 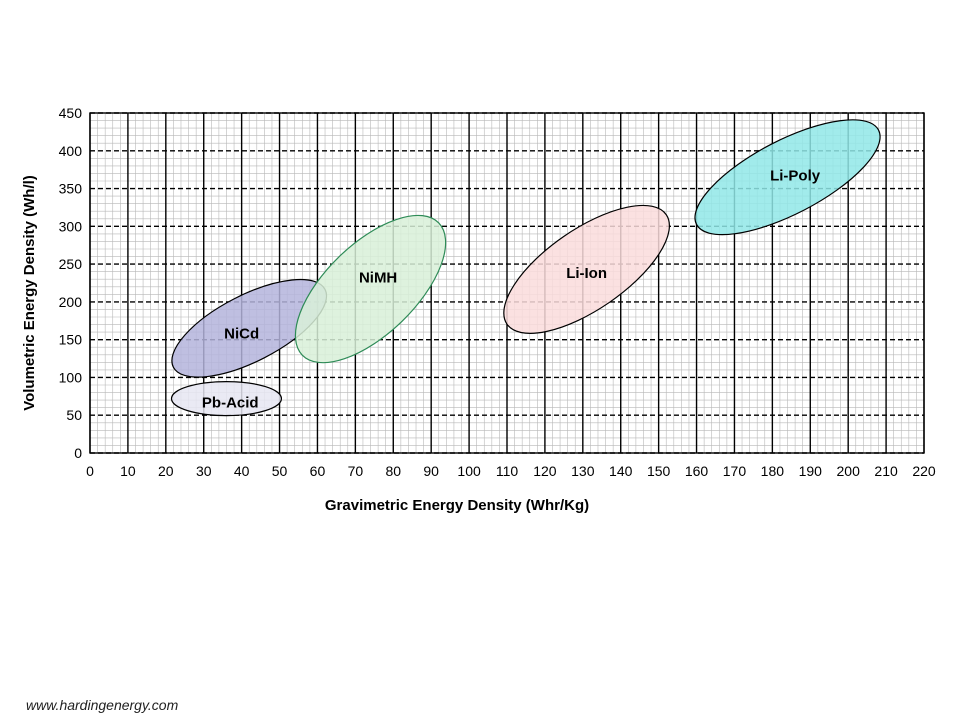 I want to click on y-tick-label: 150, so click(x=71, y=340).